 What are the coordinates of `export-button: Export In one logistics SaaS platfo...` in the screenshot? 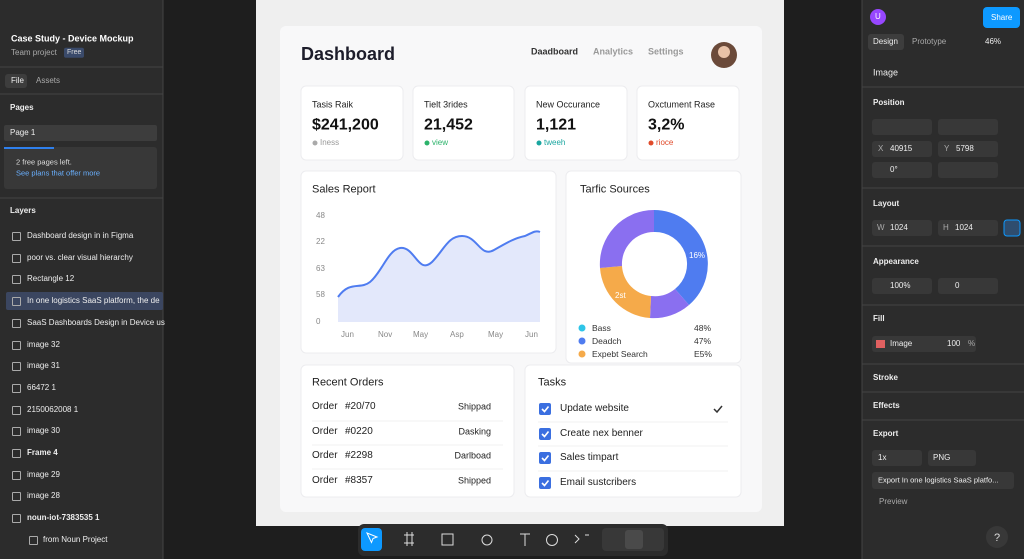 It's located at (938, 480).